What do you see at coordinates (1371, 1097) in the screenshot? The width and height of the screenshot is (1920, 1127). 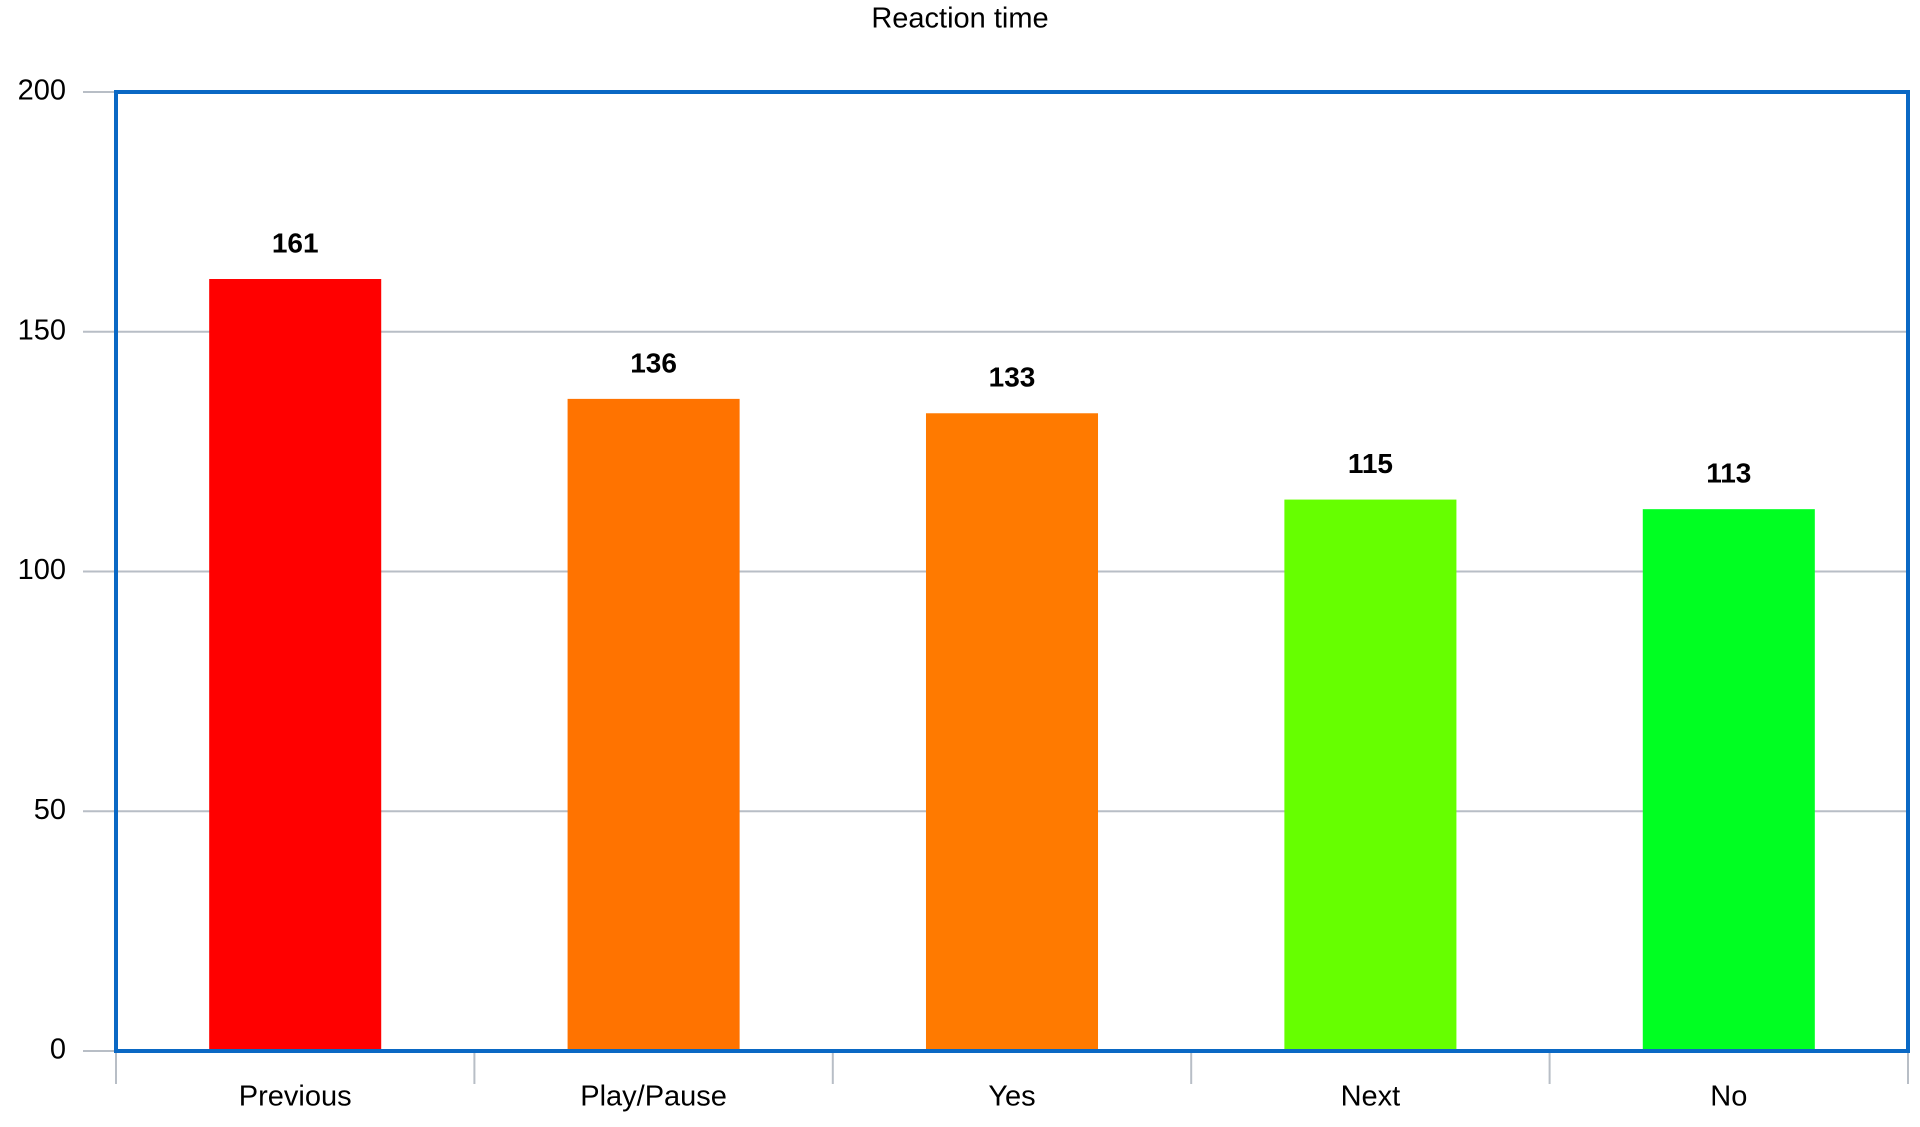 I see `x-tick-label: Next` at bounding box center [1371, 1097].